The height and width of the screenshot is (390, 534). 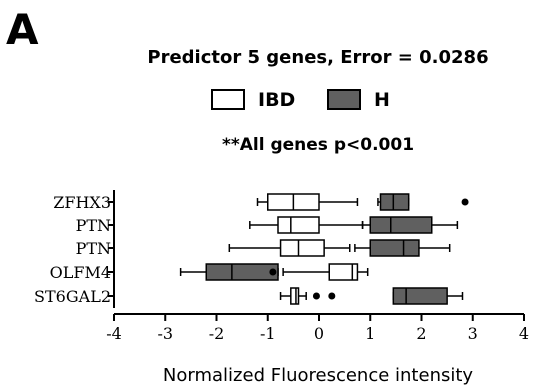 What do you see at coordinates (114, 333) in the screenshot?
I see `x-tick-label: -4` at bounding box center [114, 333].